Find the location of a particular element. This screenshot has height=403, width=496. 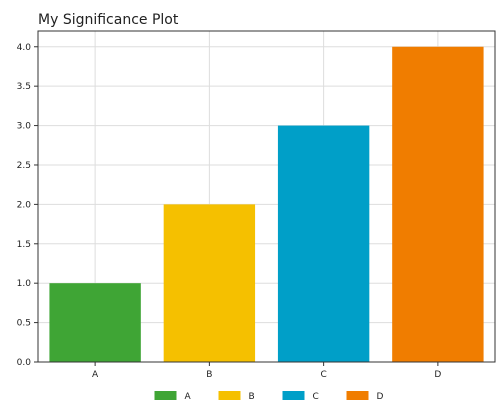

x-axis: A B C D is located at coordinates (266, 371).